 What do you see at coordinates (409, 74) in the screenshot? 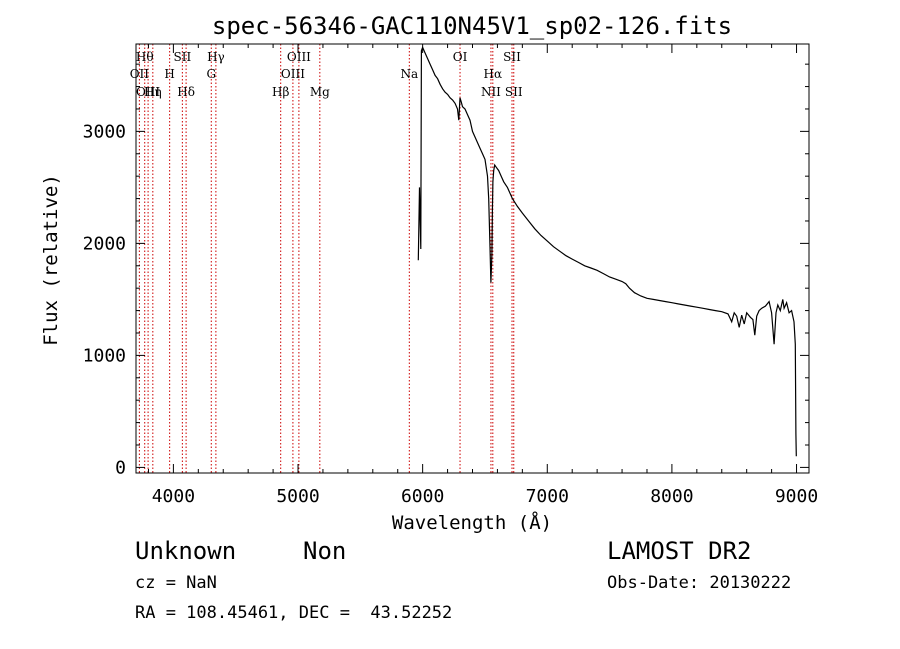
I see `spectral-line-label: Na` at bounding box center [409, 74].